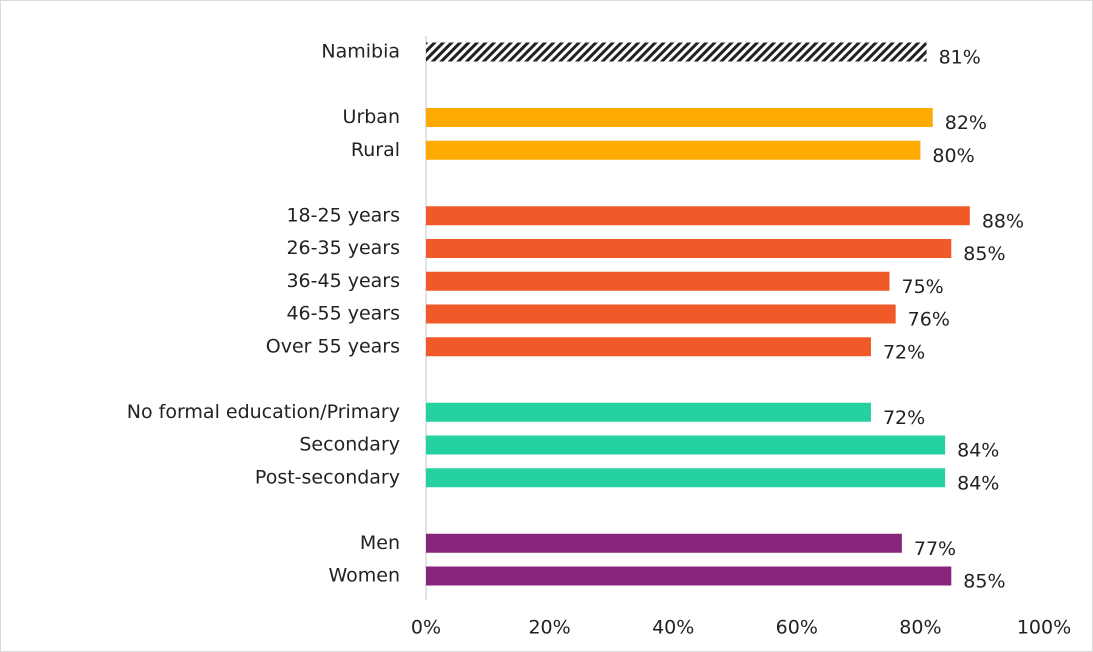 This screenshot has width=1093, height=652. Describe the element at coordinates (333, 346) in the screenshot. I see `category-label: Over 55 years` at that location.